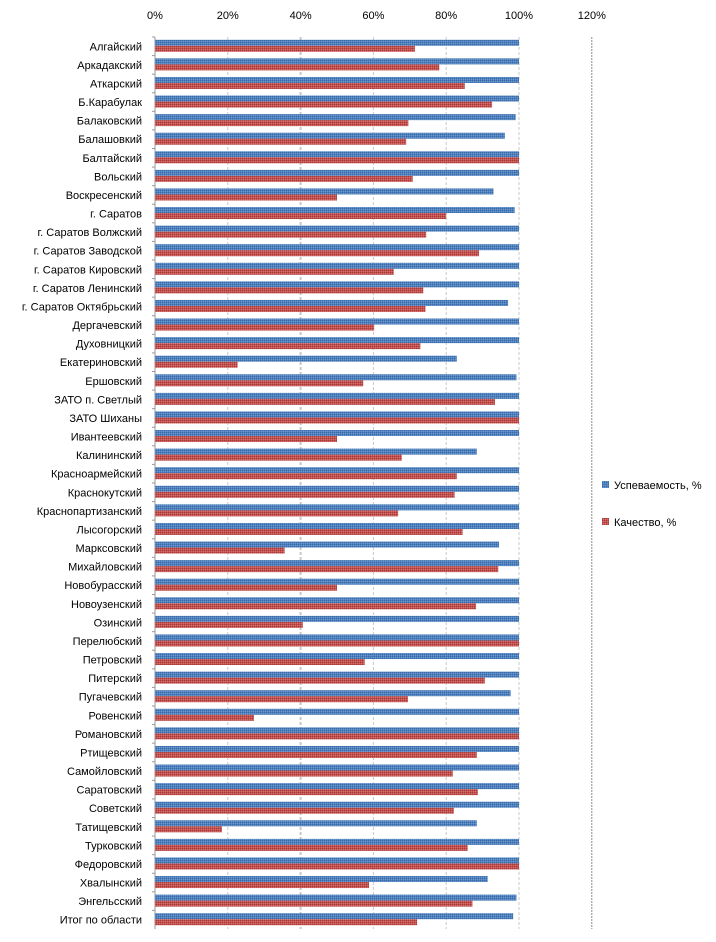  What do you see at coordinates (118, 623) in the screenshot?
I see `category-label: Озинский` at bounding box center [118, 623].